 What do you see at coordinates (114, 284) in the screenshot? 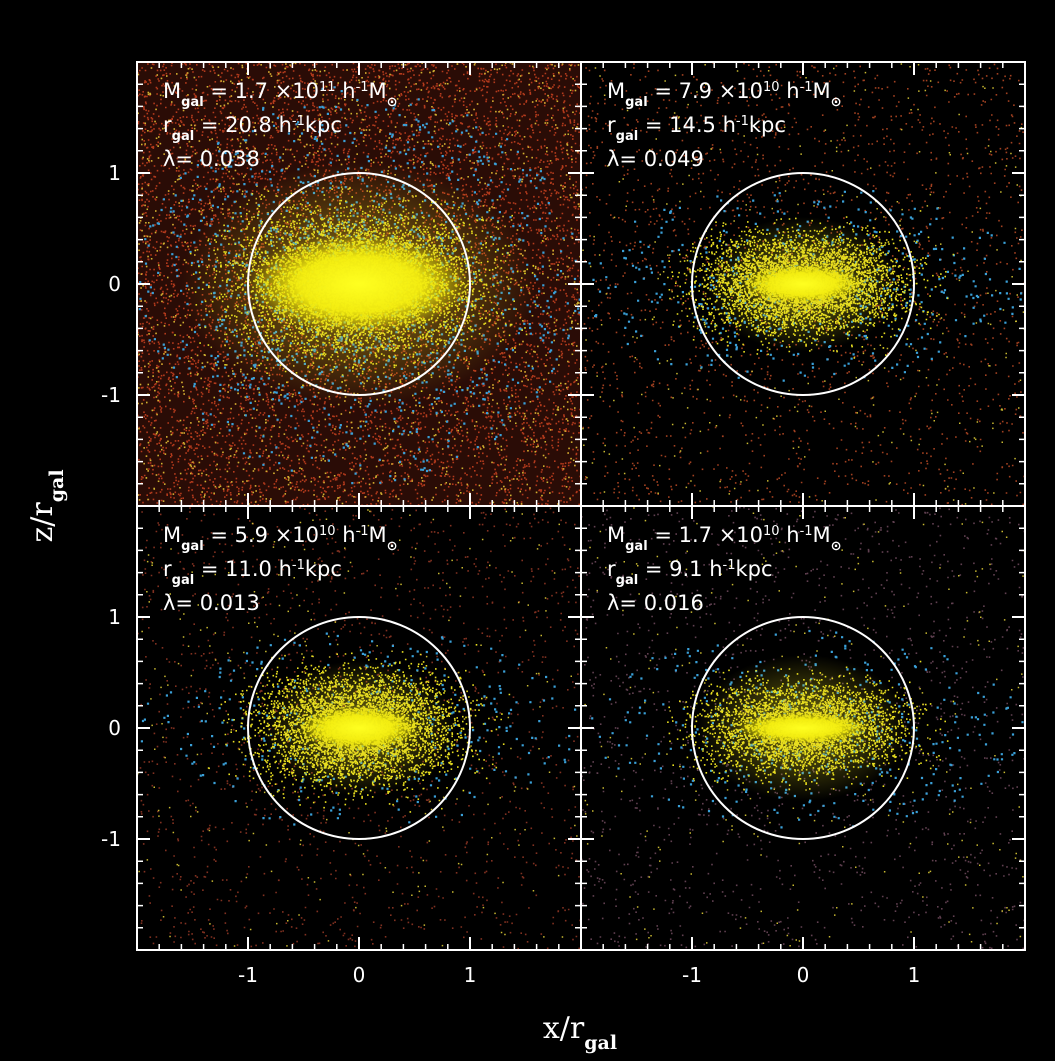
I see `y-tick-label: 0` at bounding box center [114, 284].